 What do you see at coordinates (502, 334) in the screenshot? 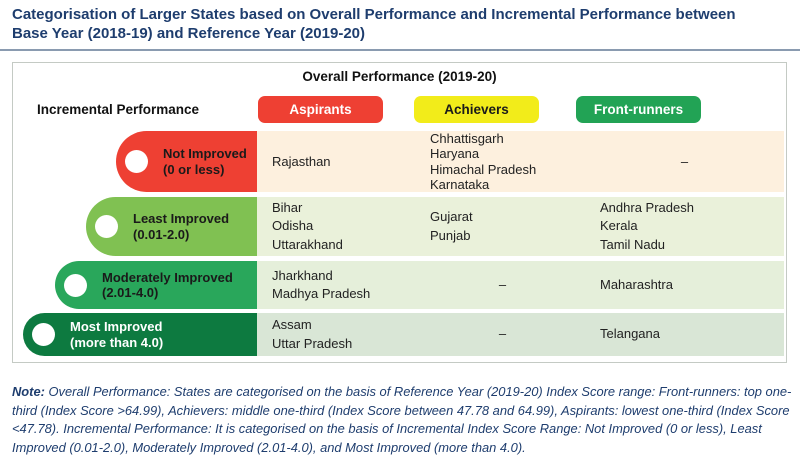
I see `cell-most-improved-achievers: –` at bounding box center [502, 334].